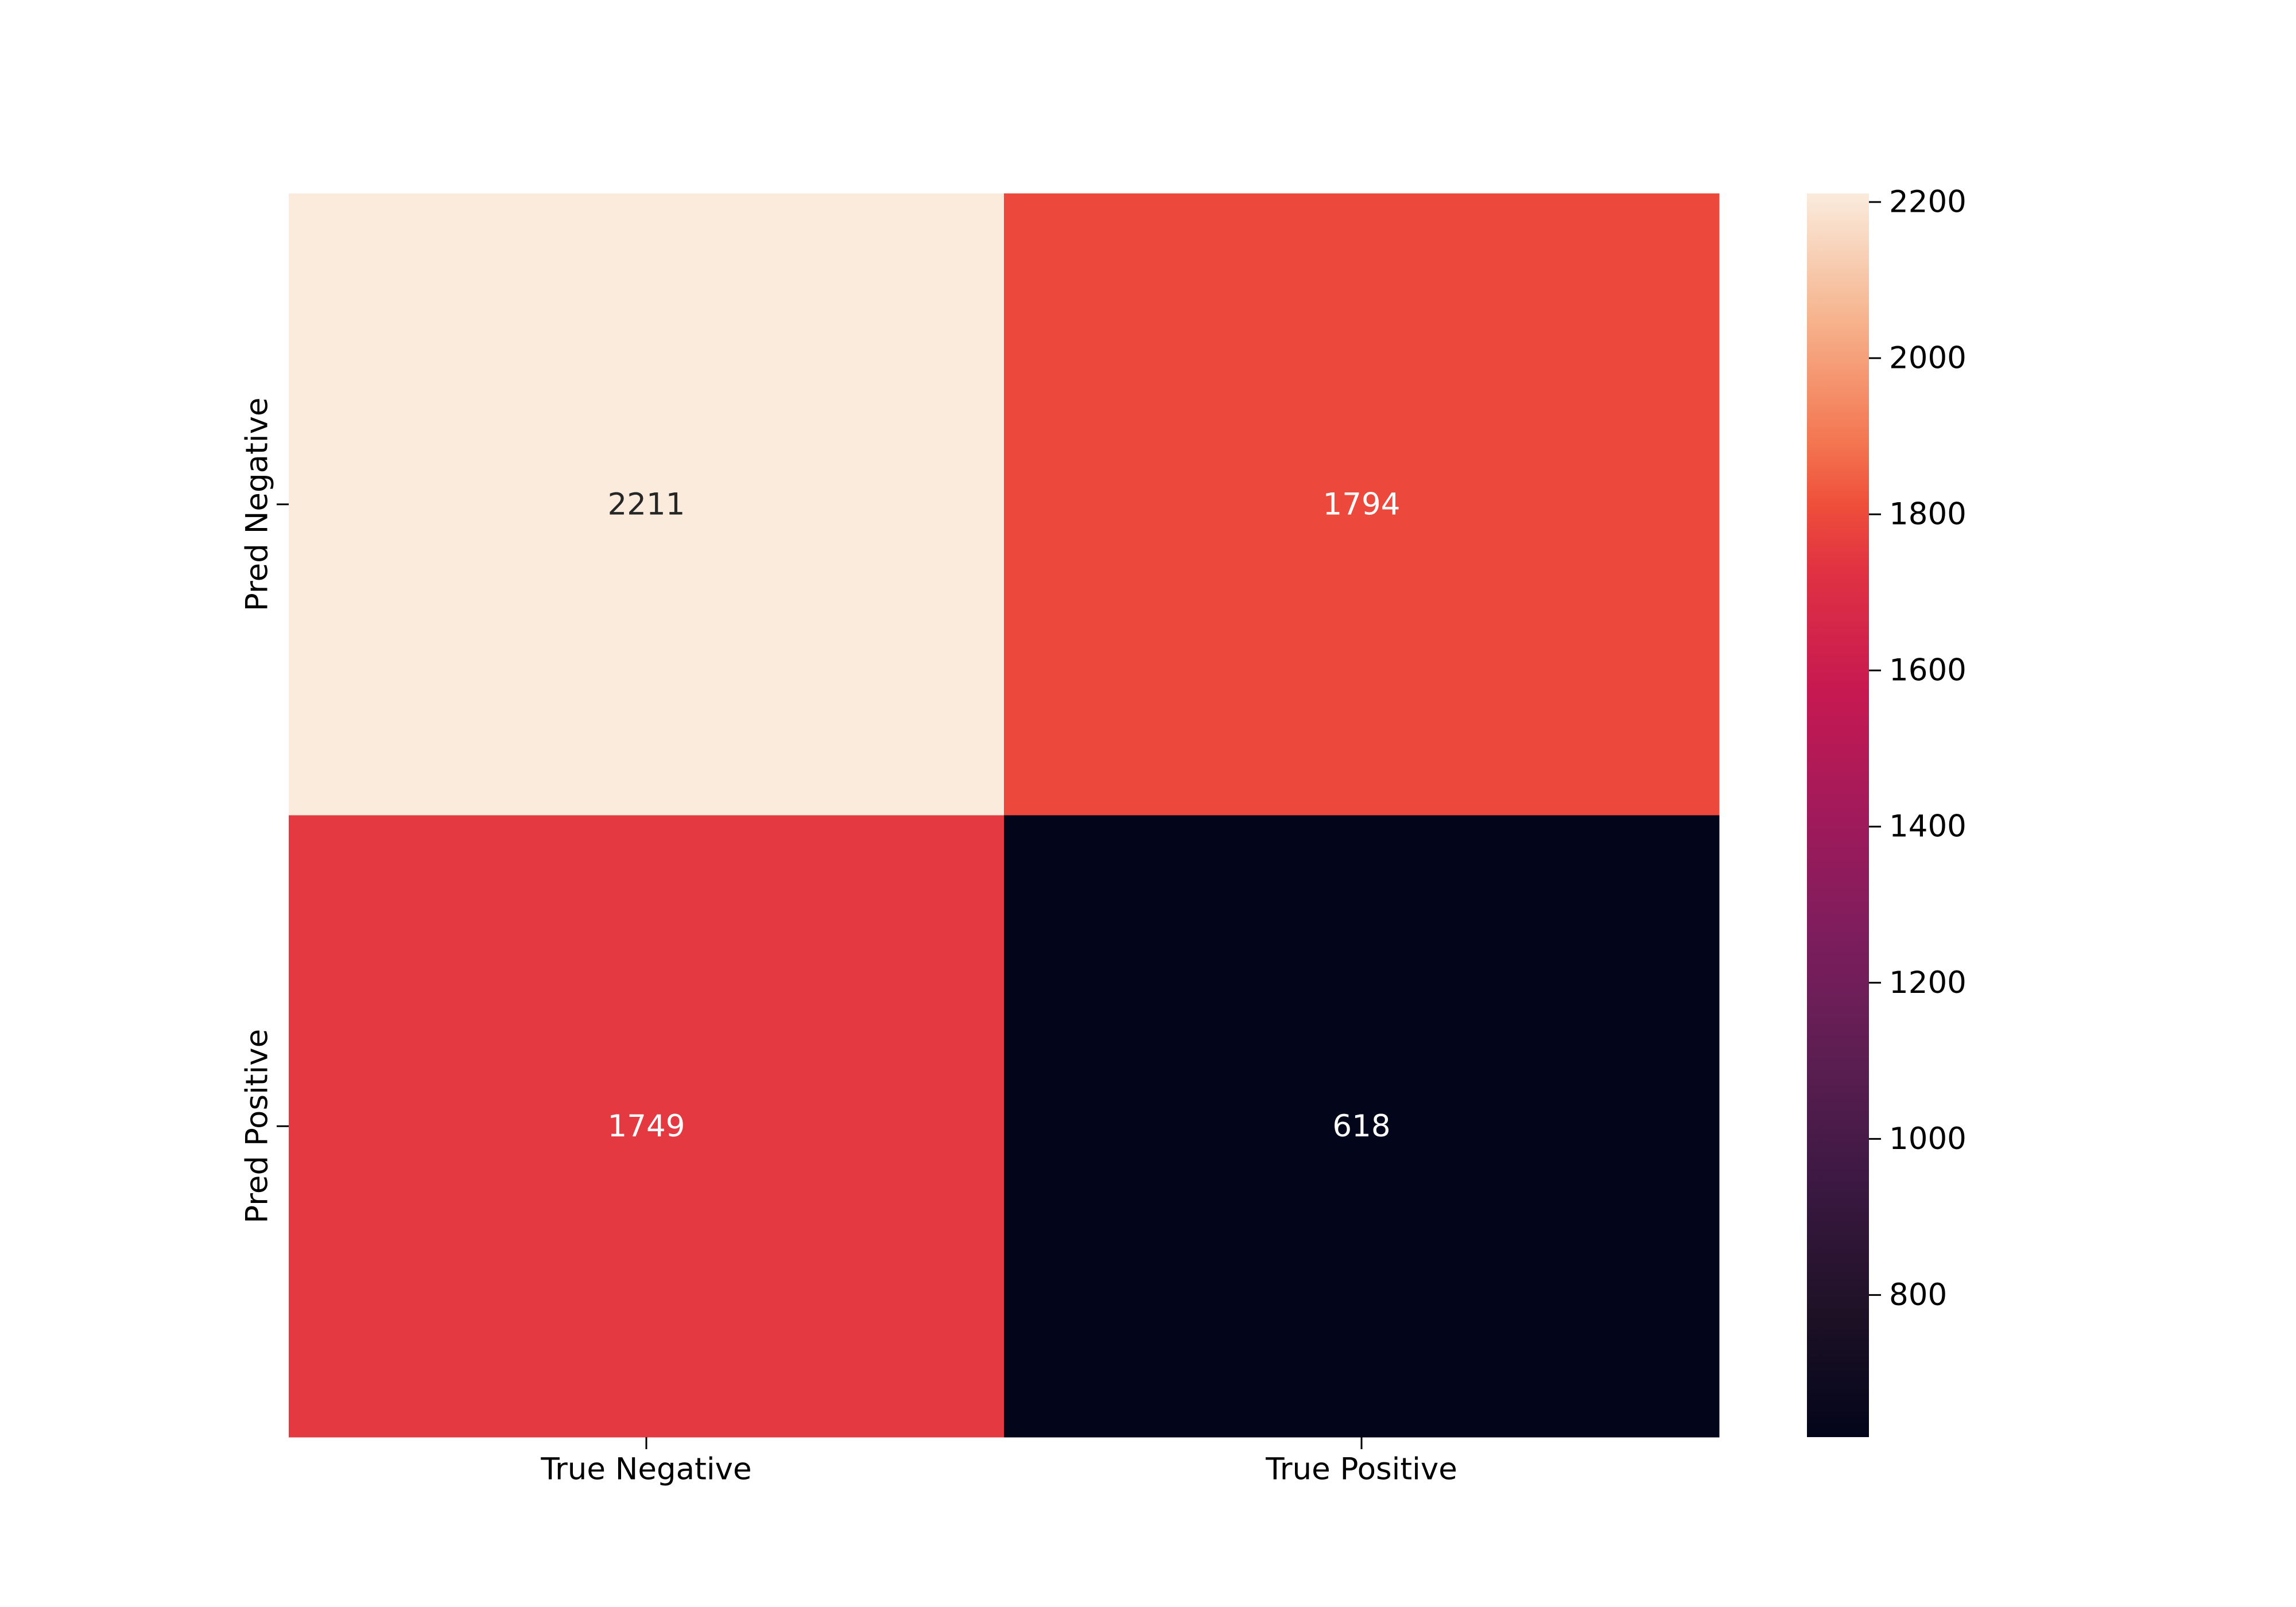 This screenshot has height=1607, width=2296. I want to click on colorbar-tick-label: 800, so click(1918, 1295).